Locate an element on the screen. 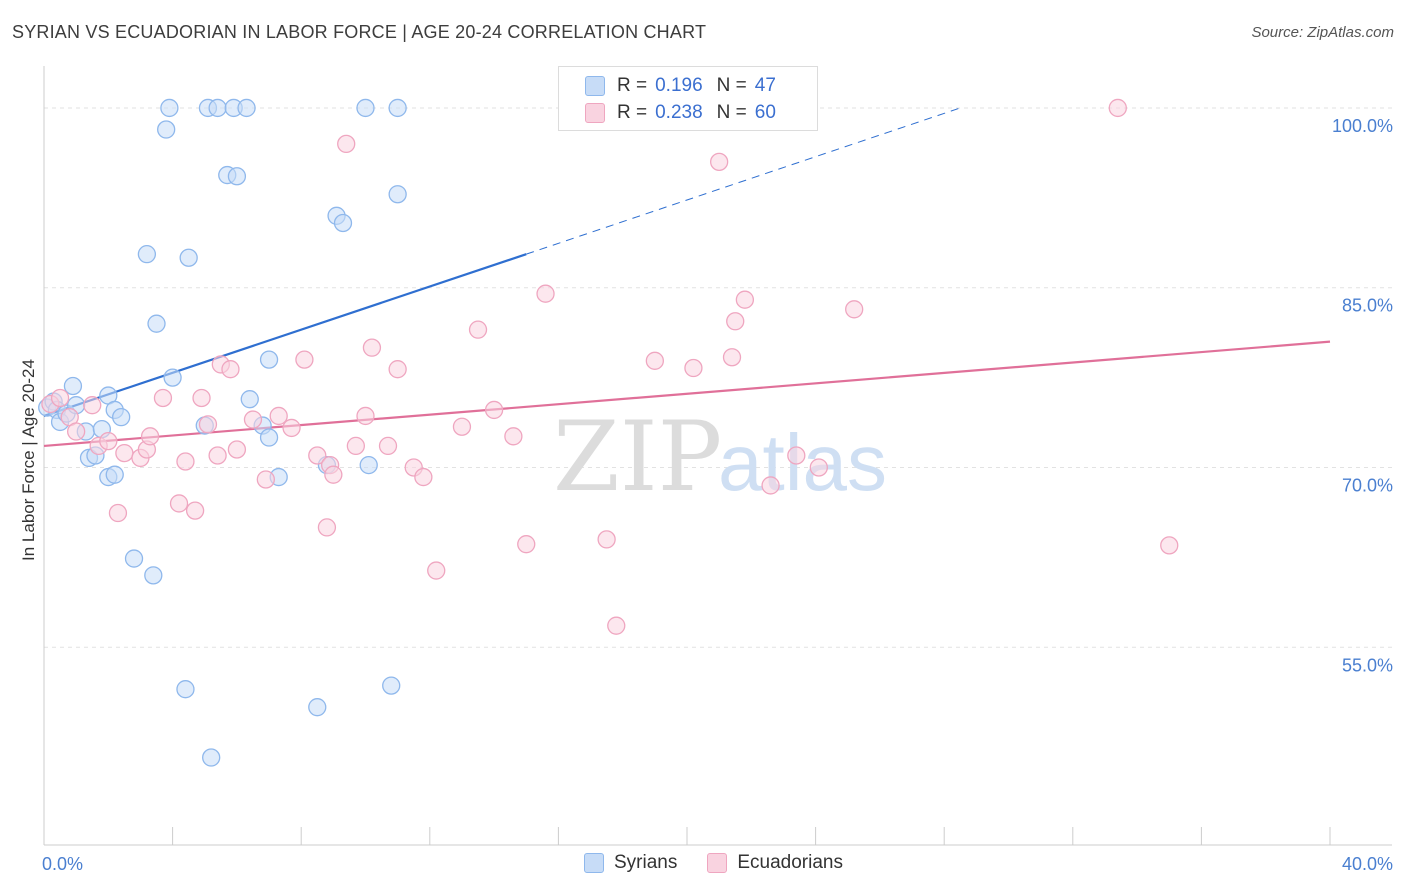 This screenshot has width=1406, height=892. y-axis-label: In Labor Force | Age 20-24 is located at coordinates (28, 460).